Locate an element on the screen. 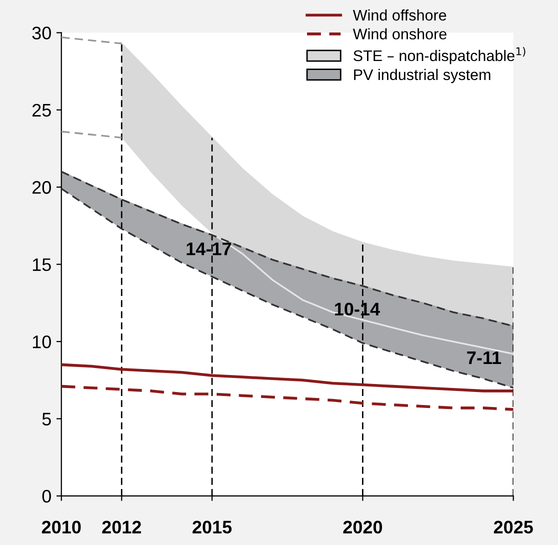  y-tick-label: 15 is located at coordinates (41, 265).